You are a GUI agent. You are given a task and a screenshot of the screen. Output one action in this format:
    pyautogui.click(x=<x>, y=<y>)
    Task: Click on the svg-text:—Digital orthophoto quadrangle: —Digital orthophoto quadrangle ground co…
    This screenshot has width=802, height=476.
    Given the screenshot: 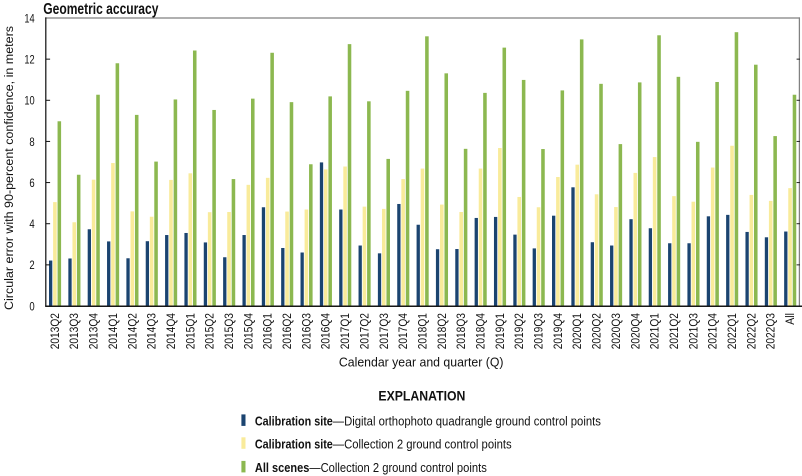 What is the action you would take?
    pyautogui.click(x=467, y=422)
    